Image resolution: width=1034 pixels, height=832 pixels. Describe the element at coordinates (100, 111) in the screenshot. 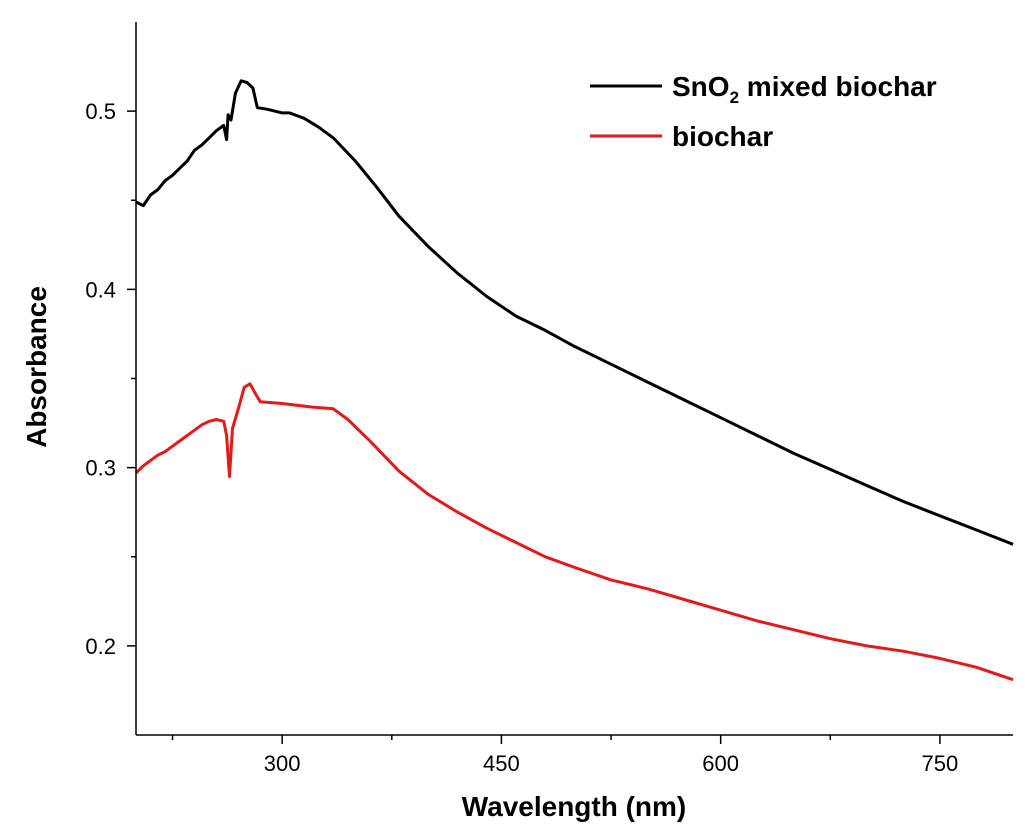

I see `y-tick-label: 0.5` at that location.